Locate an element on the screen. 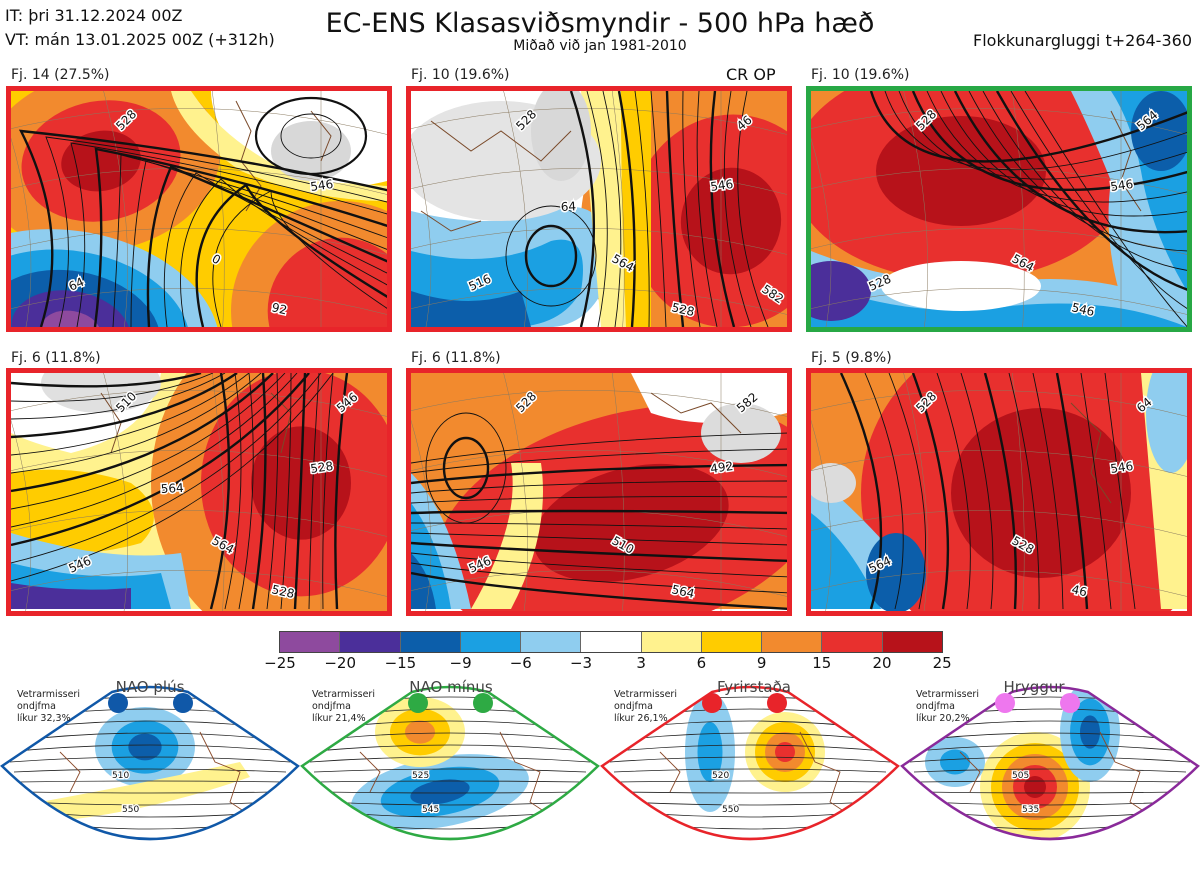 This screenshot has width=1200, height=871. regime-contour-label: 535 is located at coordinates (1030, 810).